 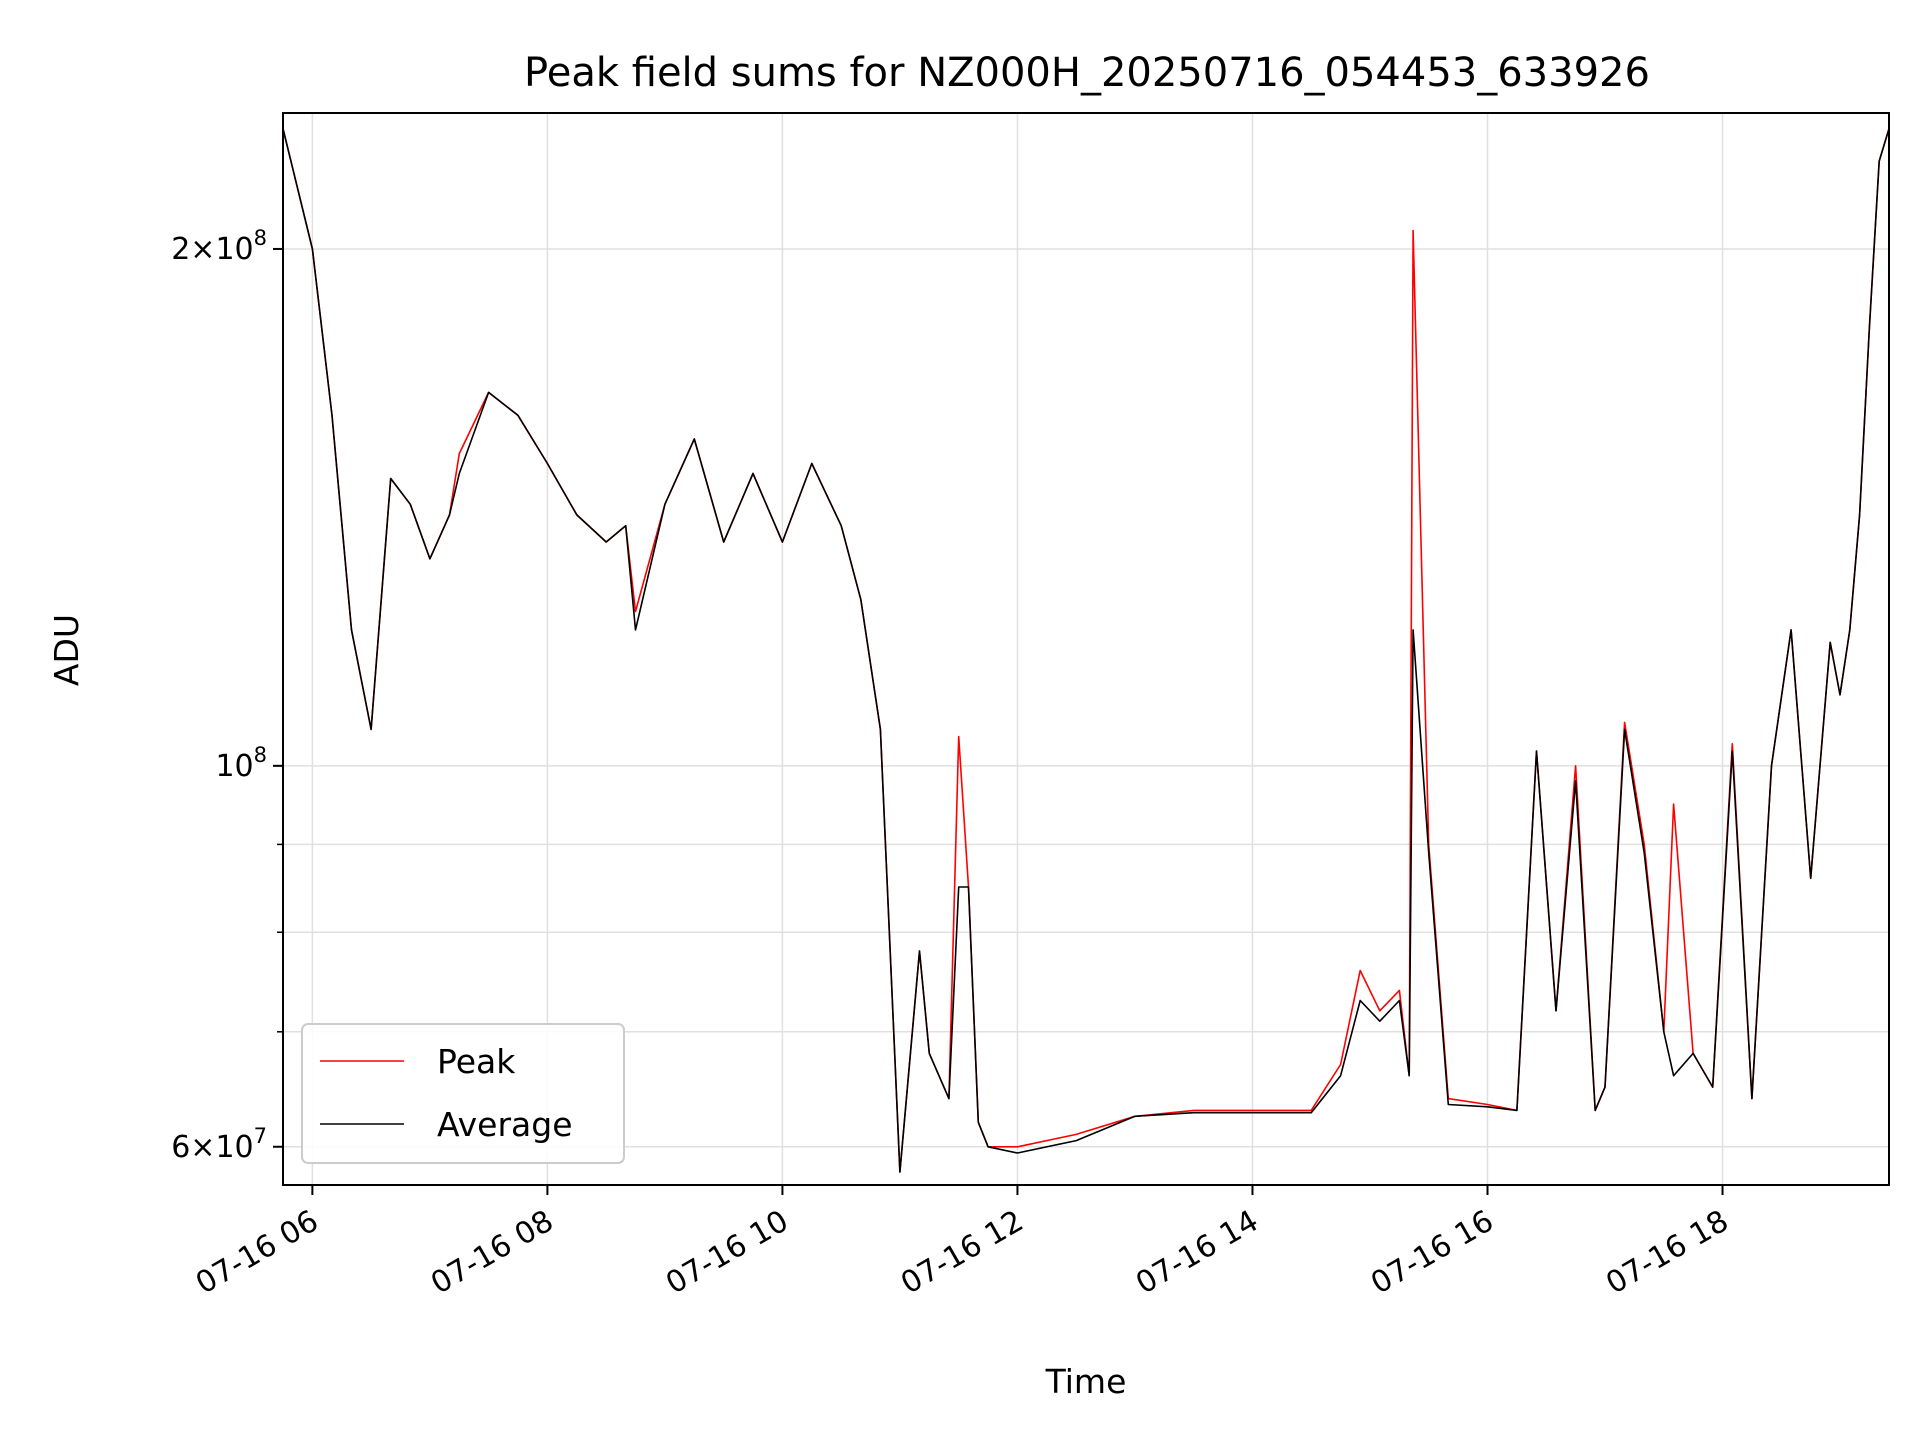 I want to click on y-axis: 6×107 108 2×108, so click(x=227, y=695).